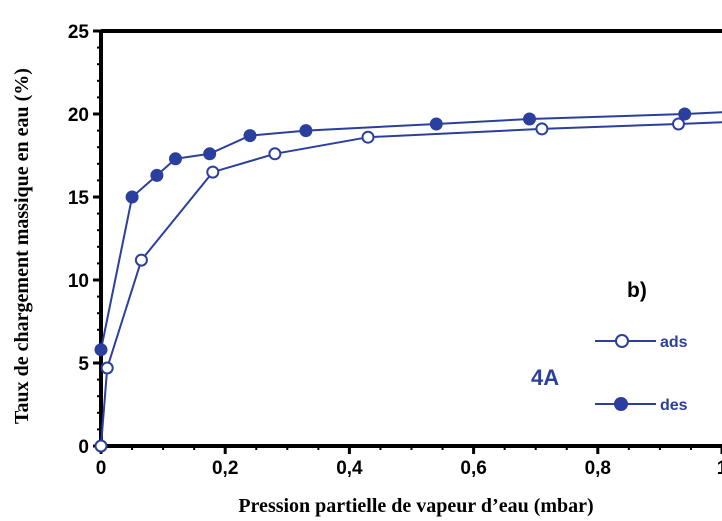 Image resolution: width=722 pixels, height=521 pixels. What do you see at coordinates (637, 290) in the screenshot?
I see `panel-label: b)` at bounding box center [637, 290].